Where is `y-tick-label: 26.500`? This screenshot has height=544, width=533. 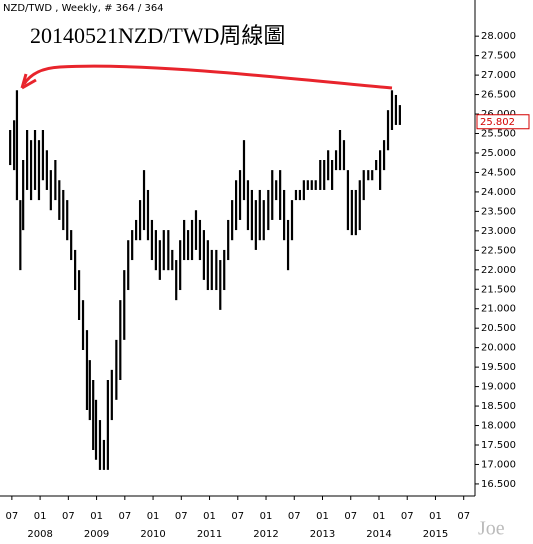 y-tick-label: 26.500 is located at coordinates (498, 95).